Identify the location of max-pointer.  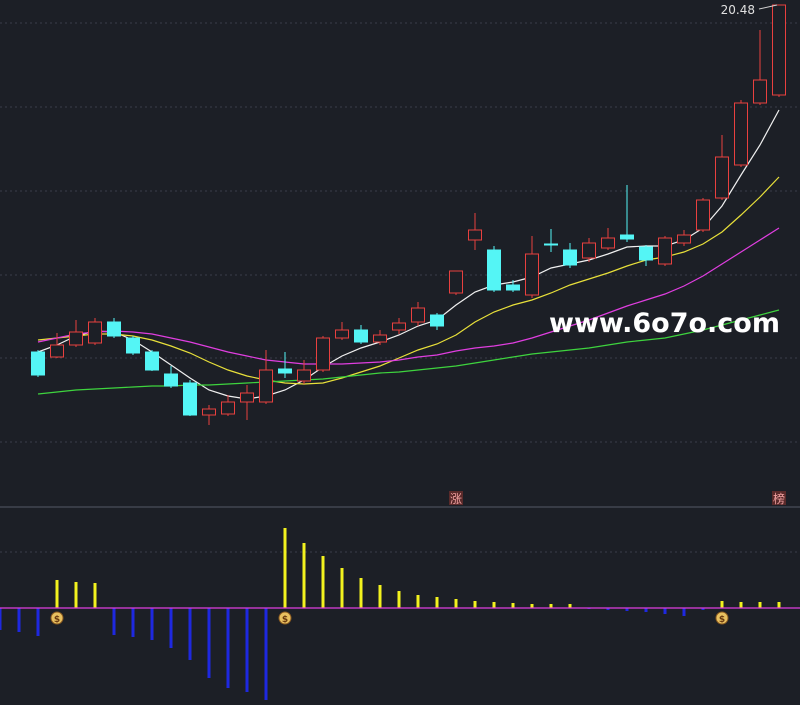
(768, 7).